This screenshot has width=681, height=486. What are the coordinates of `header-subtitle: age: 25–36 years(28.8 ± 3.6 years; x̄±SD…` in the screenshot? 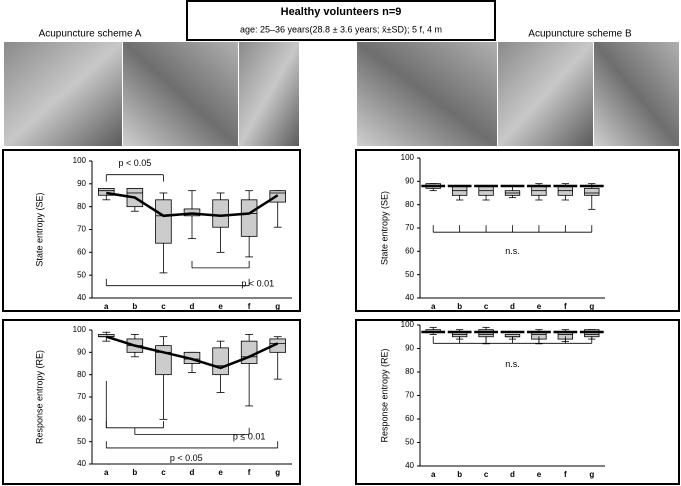 It's located at (341, 29).